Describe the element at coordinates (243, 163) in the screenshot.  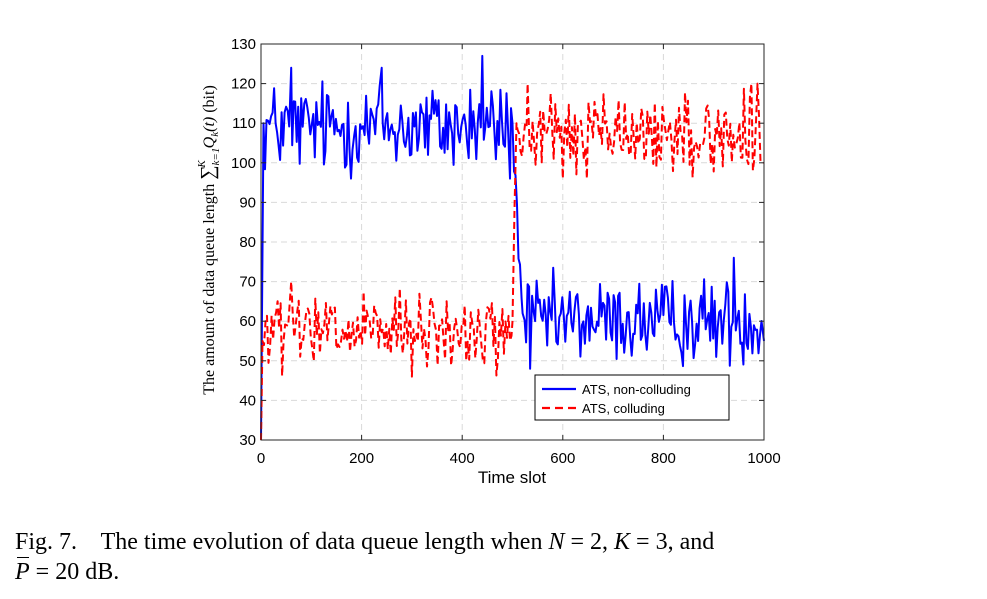
I see `y-tick-label: 100` at that location.